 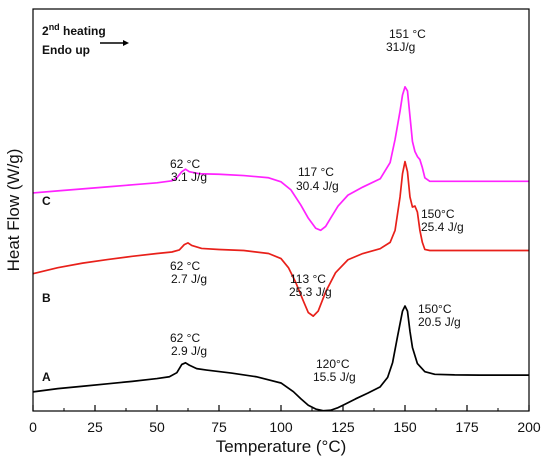 I want to click on annotation-b-3-temp: 150°C, so click(x=438, y=214).